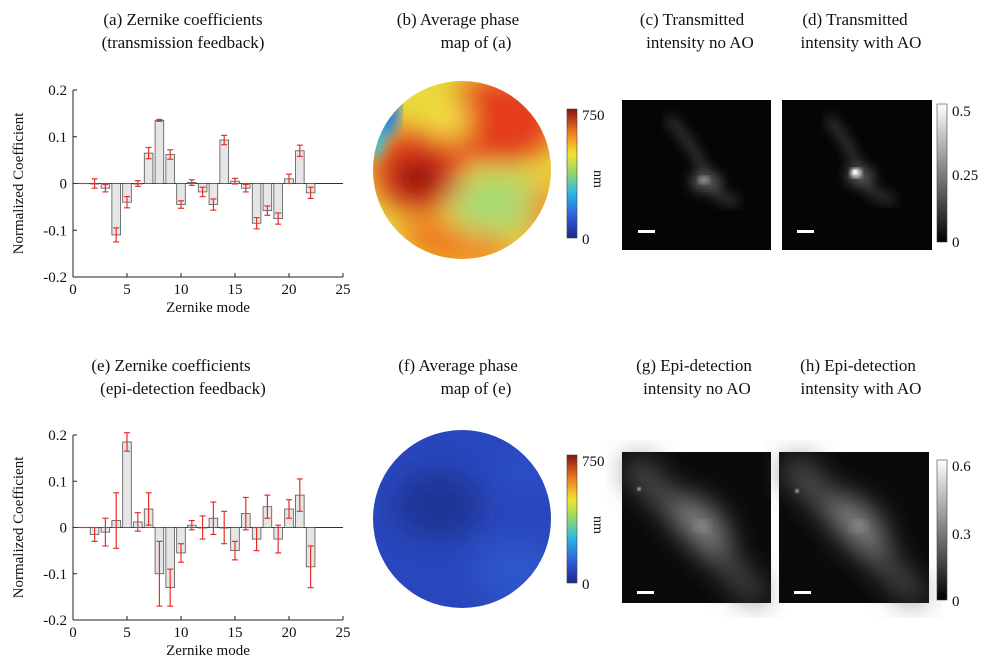 Image resolution: width=982 pixels, height=661 pixels. What do you see at coordinates (586, 585) in the screenshot?
I see `colorbar-f-min: 0` at bounding box center [586, 585].